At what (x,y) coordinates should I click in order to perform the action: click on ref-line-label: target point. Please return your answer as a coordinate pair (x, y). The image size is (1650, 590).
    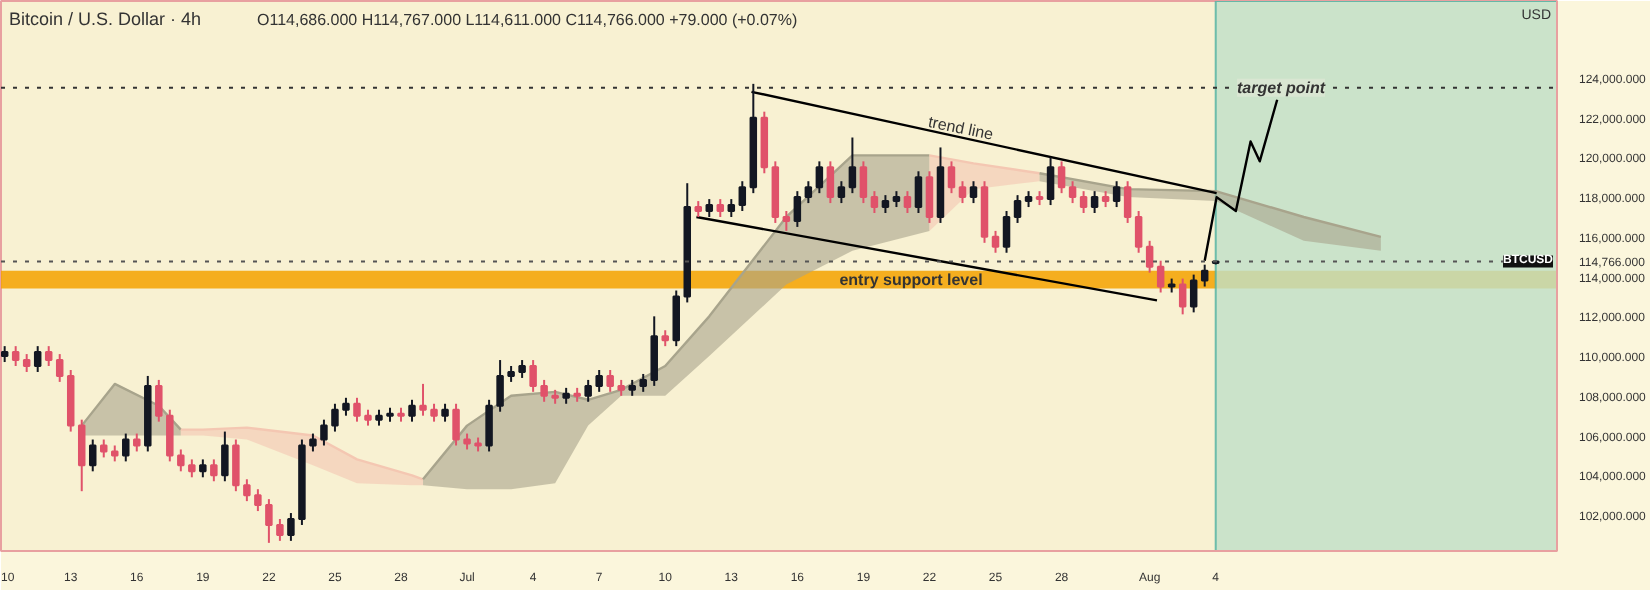
    Looking at the image, I should click on (1281, 87).